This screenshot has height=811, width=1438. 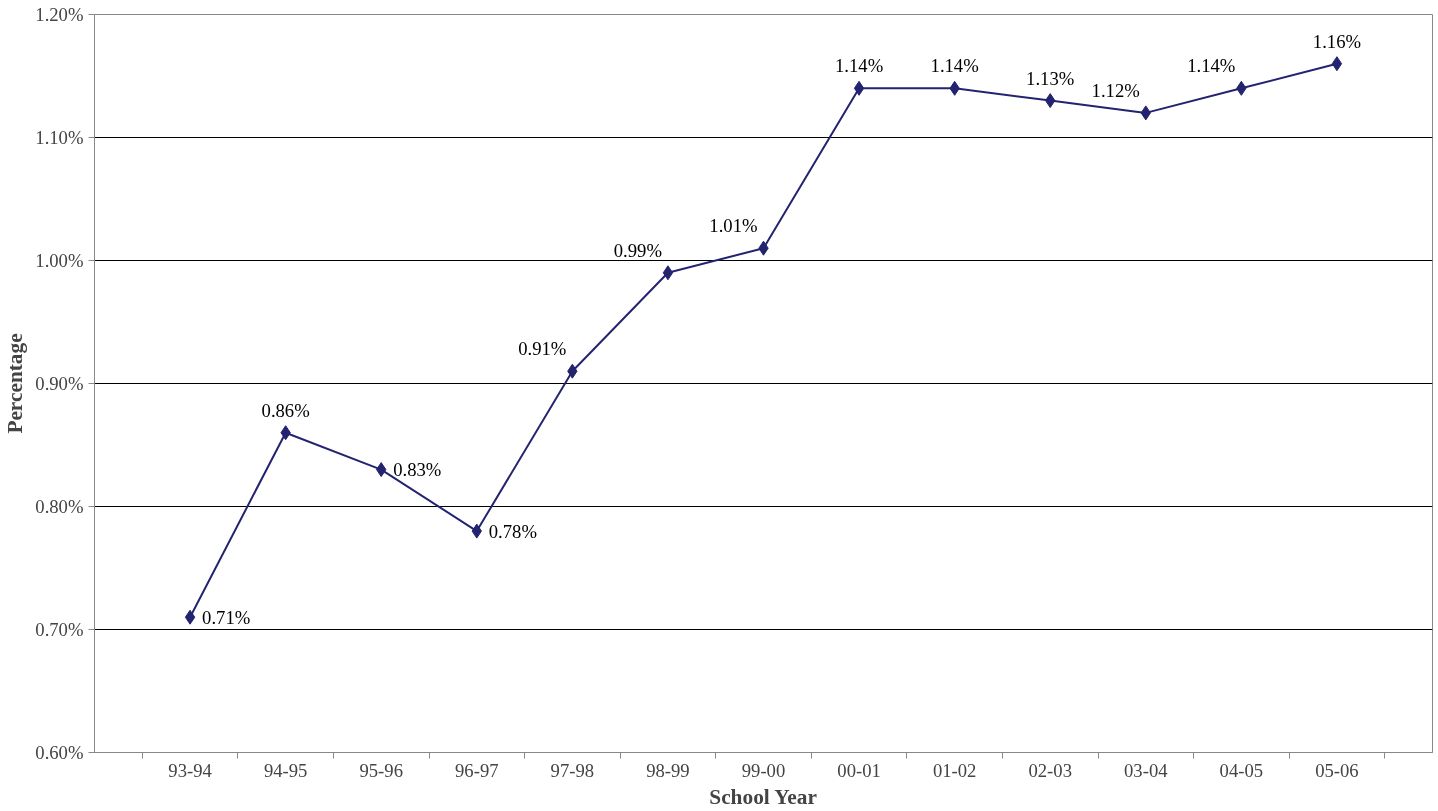 What do you see at coordinates (572, 770) in the screenshot?
I see `x-tick-label: 97-98` at bounding box center [572, 770].